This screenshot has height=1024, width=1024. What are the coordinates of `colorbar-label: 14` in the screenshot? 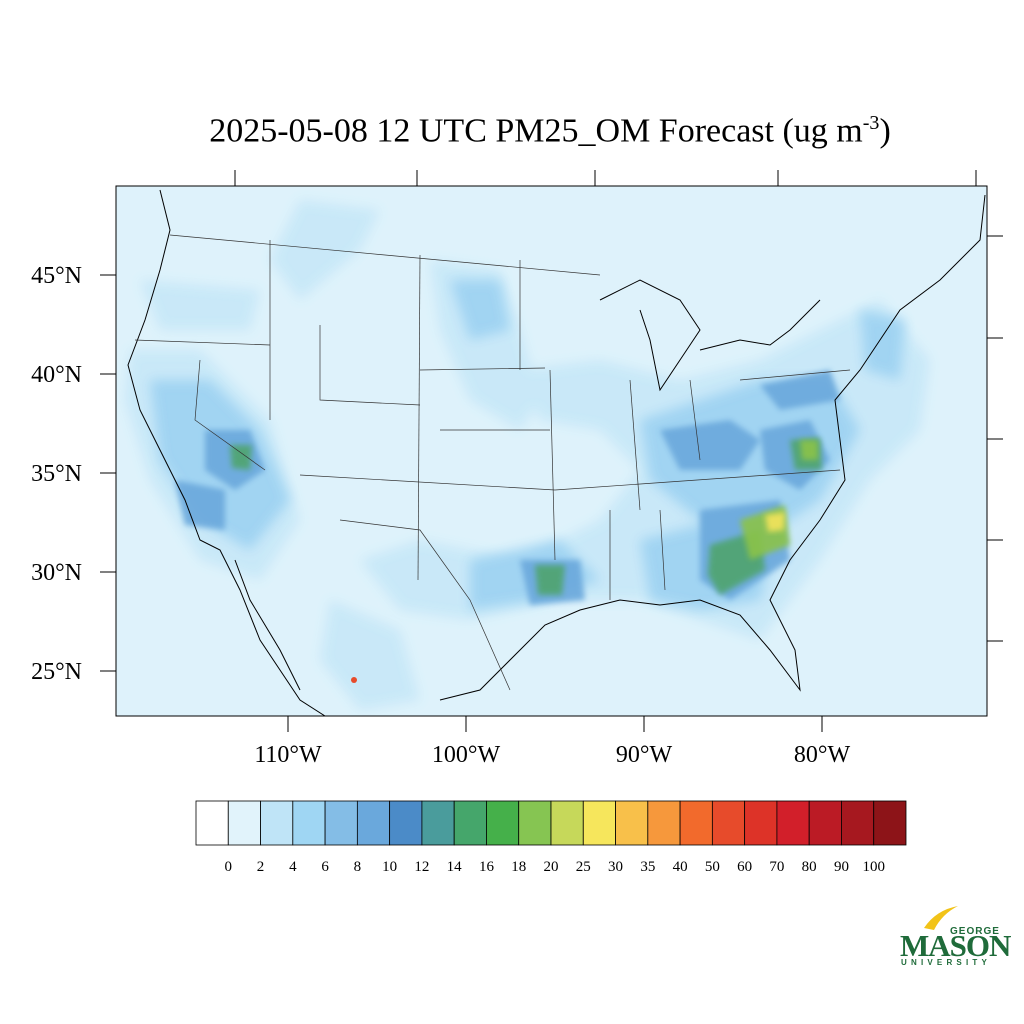 It's located at (455, 867).